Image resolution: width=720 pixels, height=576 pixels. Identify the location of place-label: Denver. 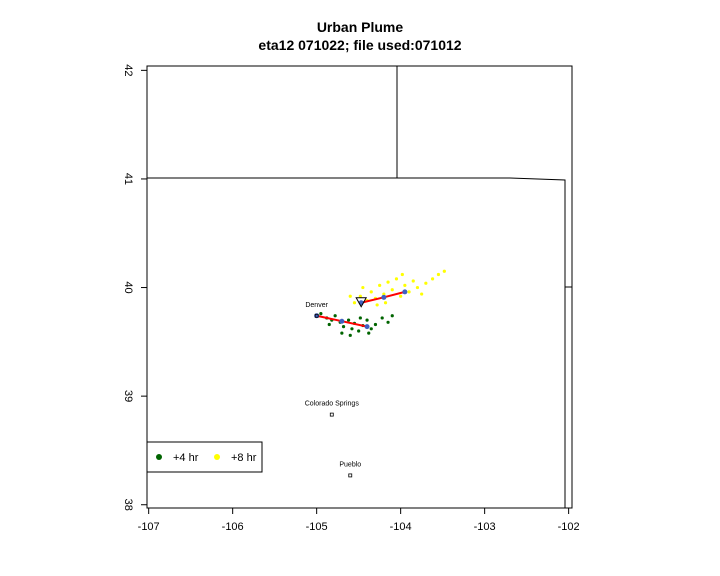
(316, 305).